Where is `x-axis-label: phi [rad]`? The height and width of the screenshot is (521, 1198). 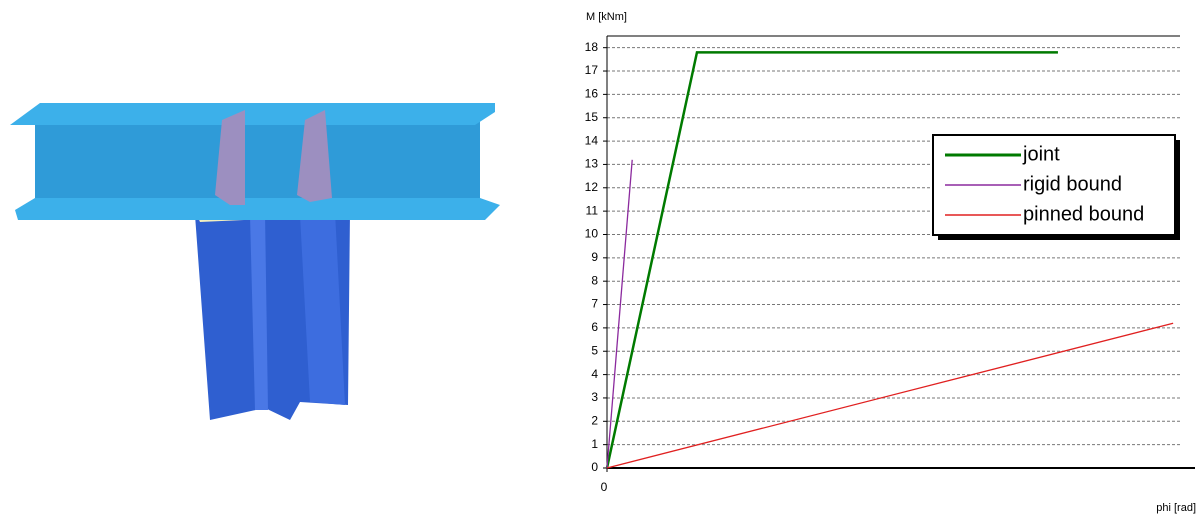 x-axis-label: phi [rad] is located at coordinates (1176, 508).